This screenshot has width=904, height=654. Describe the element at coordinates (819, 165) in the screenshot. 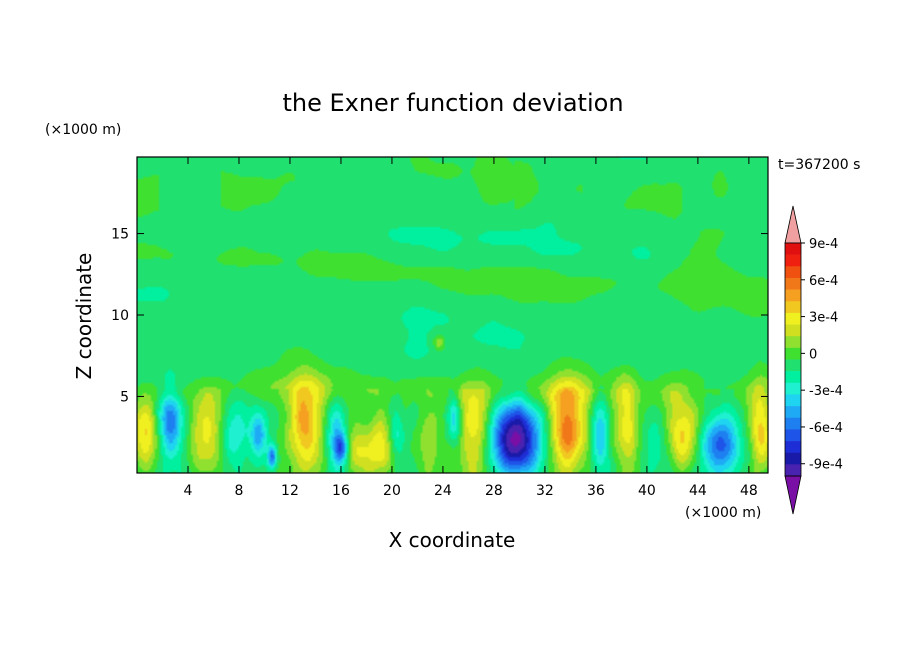

I see `time-label: t=367200 s` at that location.